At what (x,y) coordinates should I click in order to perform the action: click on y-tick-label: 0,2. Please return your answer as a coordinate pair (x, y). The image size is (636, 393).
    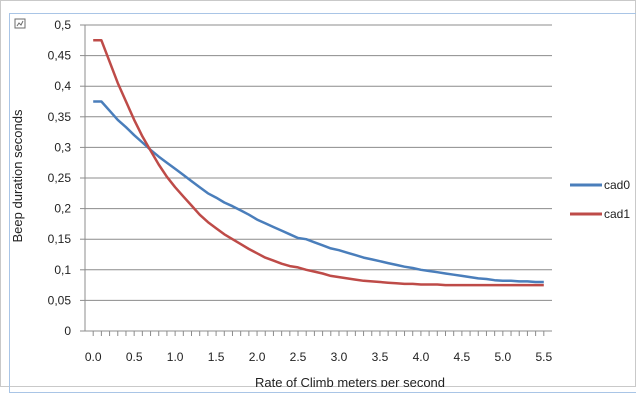
    Looking at the image, I should click on (62, 209).